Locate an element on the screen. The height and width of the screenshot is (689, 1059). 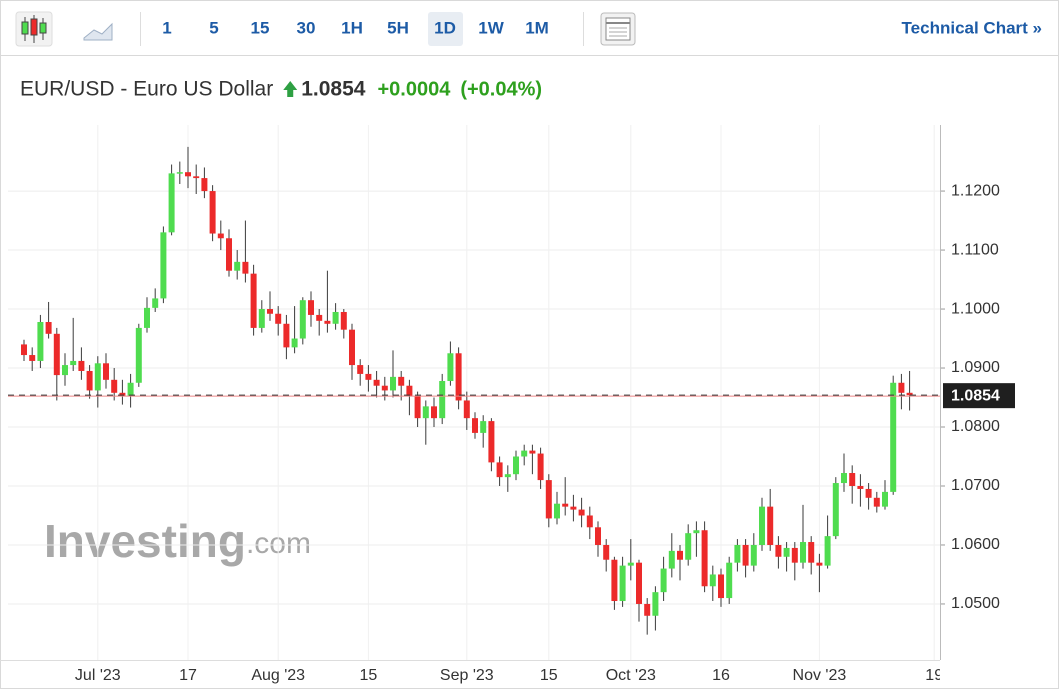
x-tick-label: 15 is located at coordinates (369, 675).